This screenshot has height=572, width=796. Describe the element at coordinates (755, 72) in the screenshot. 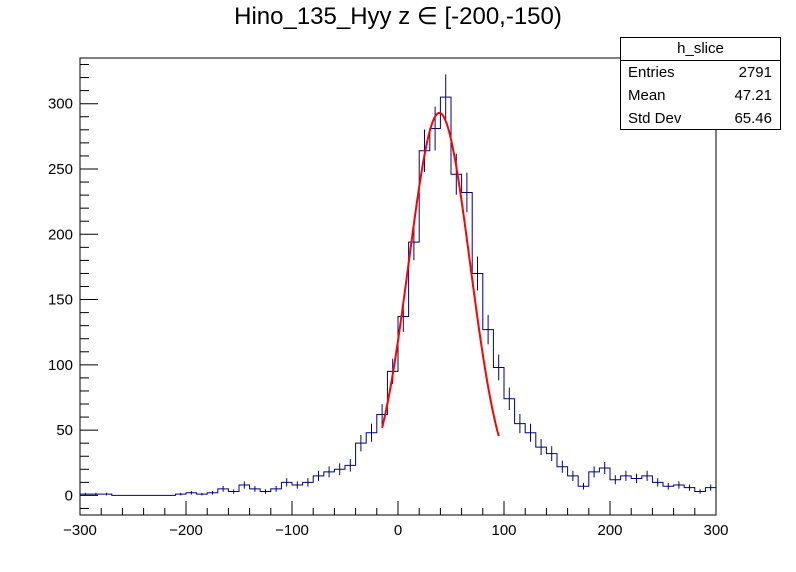

I see `stats-value: 2791` at that location.